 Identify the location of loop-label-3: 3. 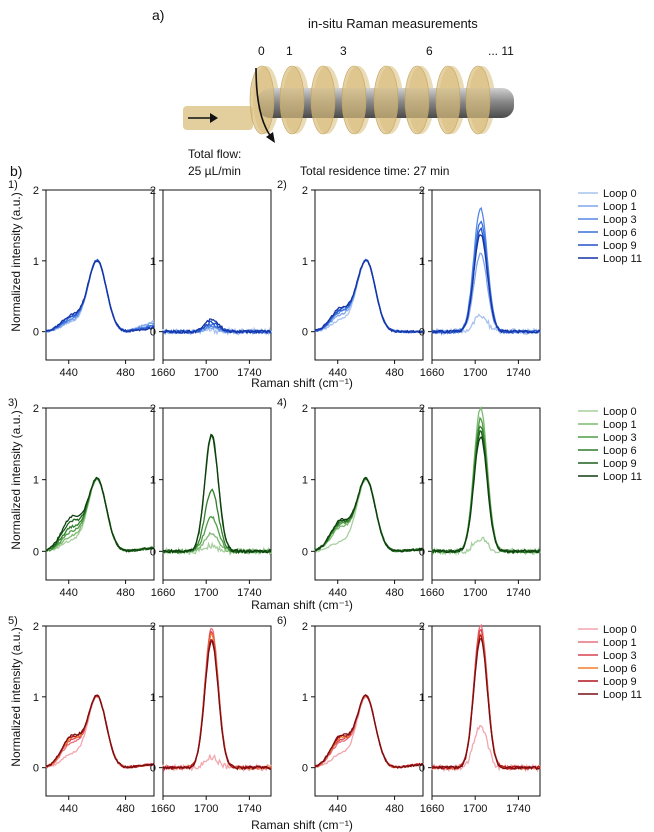
(343, 51).